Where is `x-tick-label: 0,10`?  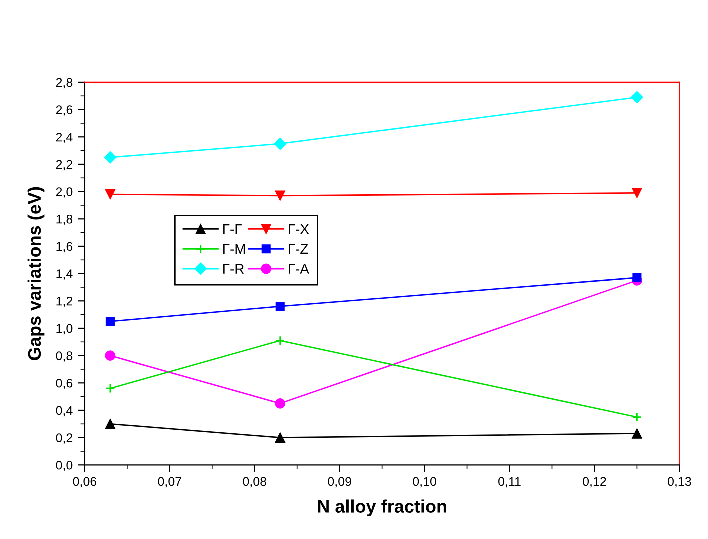
x-tick-label: 0,10 is located at coordinates (424, 482).